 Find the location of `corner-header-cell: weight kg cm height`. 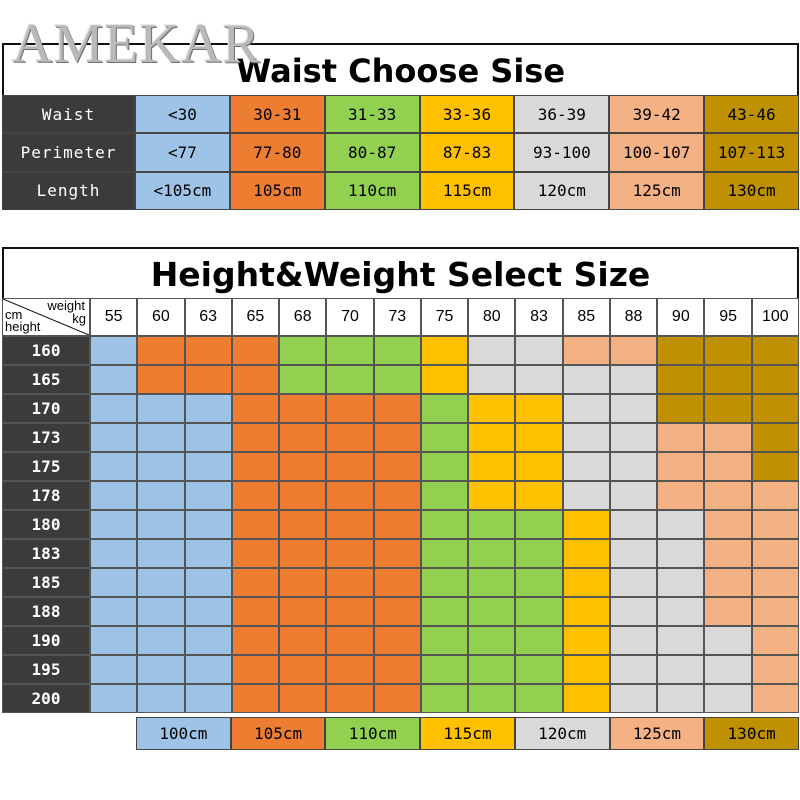

corner-header-cell: weight kg cm height is located at coordinates (46, 317).